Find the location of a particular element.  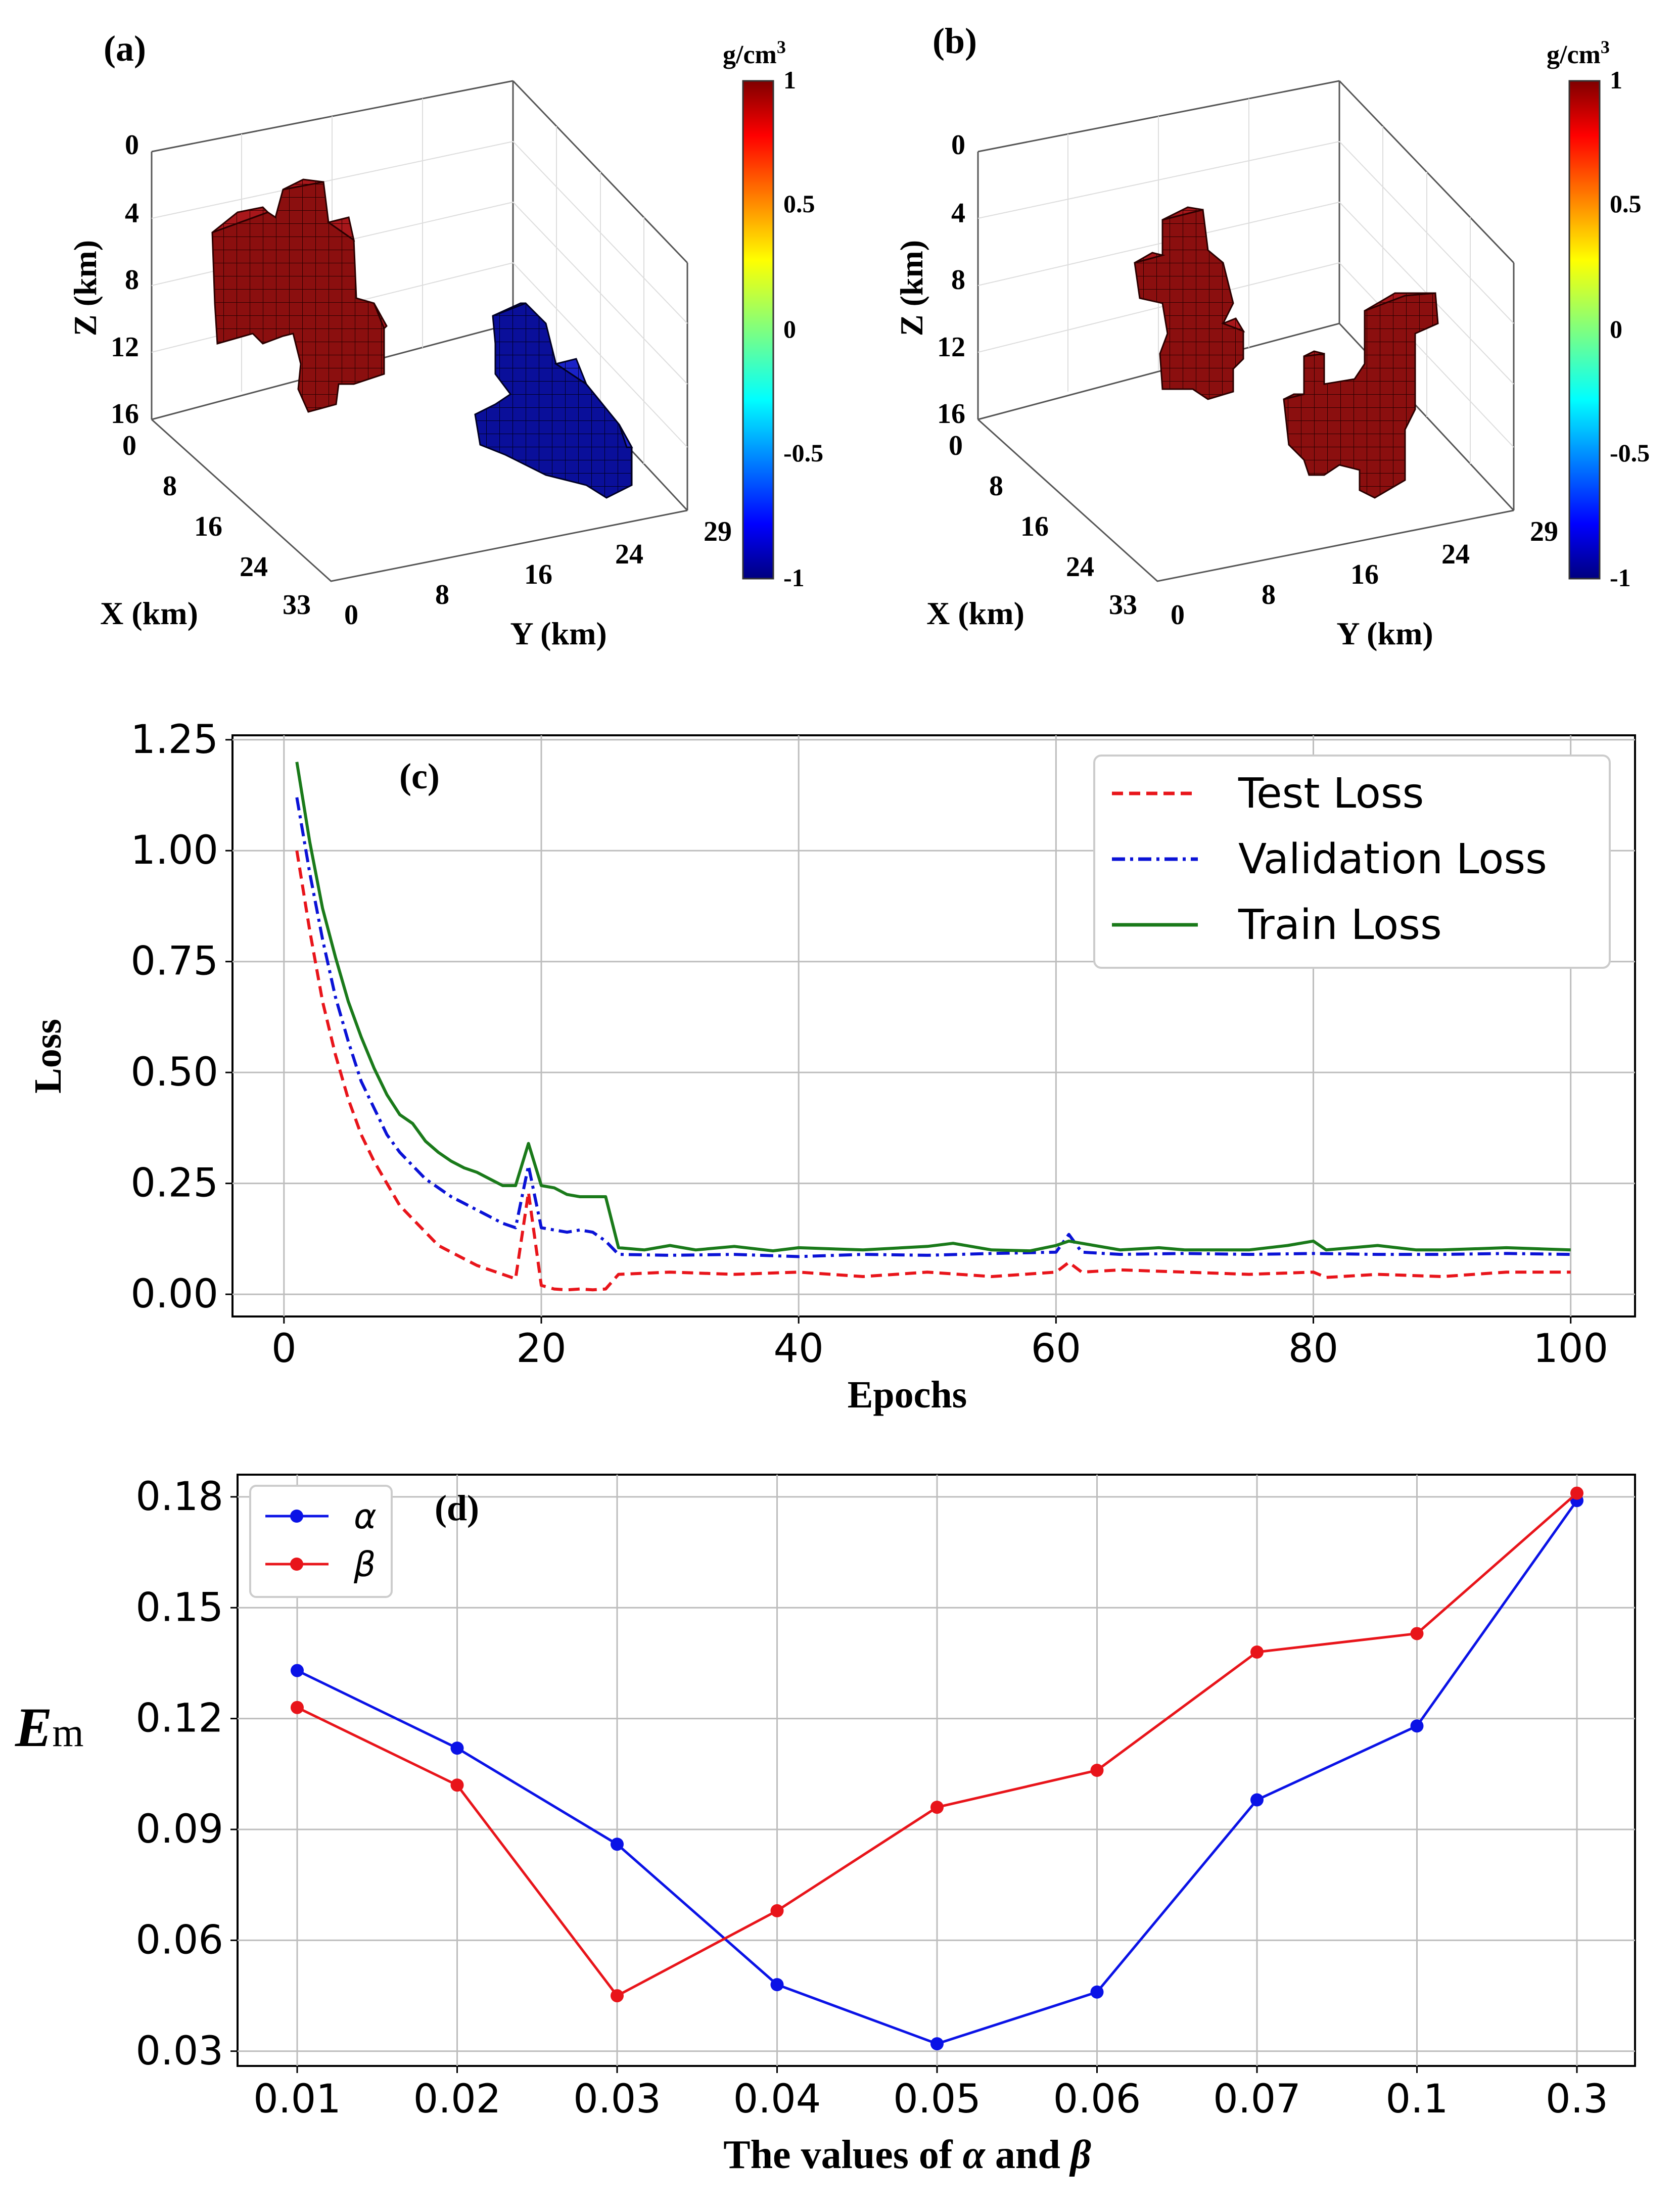

panel-b-y-tick: 8 is located at coordinates (1269, 595).